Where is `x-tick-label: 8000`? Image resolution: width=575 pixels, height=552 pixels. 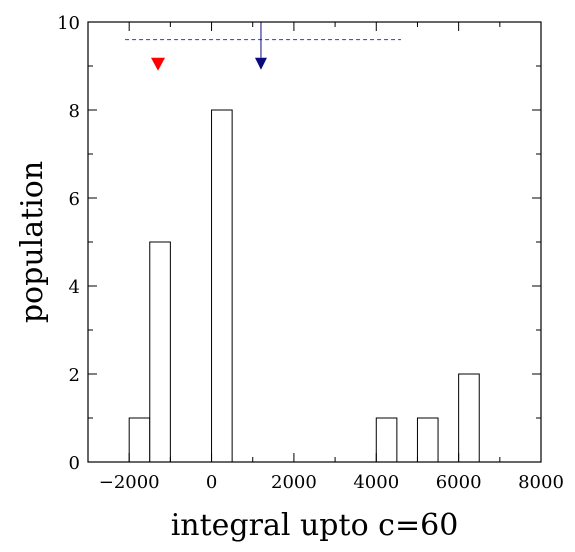
x-tick-label: 8000 is located at coordinates (541, 482).